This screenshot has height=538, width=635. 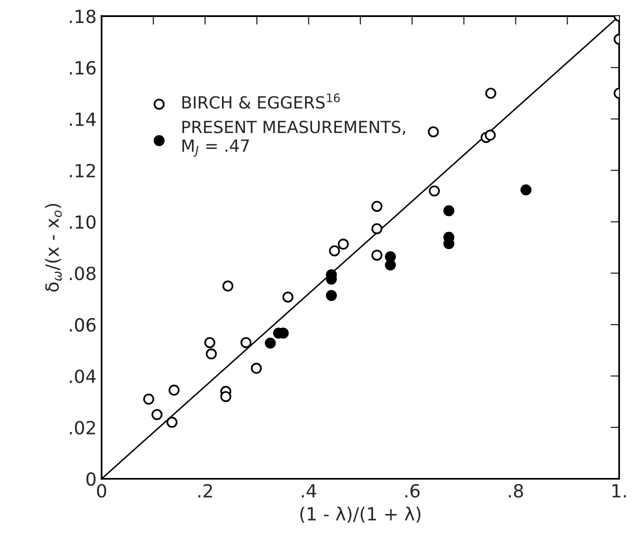 What do you see at coordinates (309, 491) in the screenshot?
I see `x-tick-label: .4` at bounding box center [309, 491].